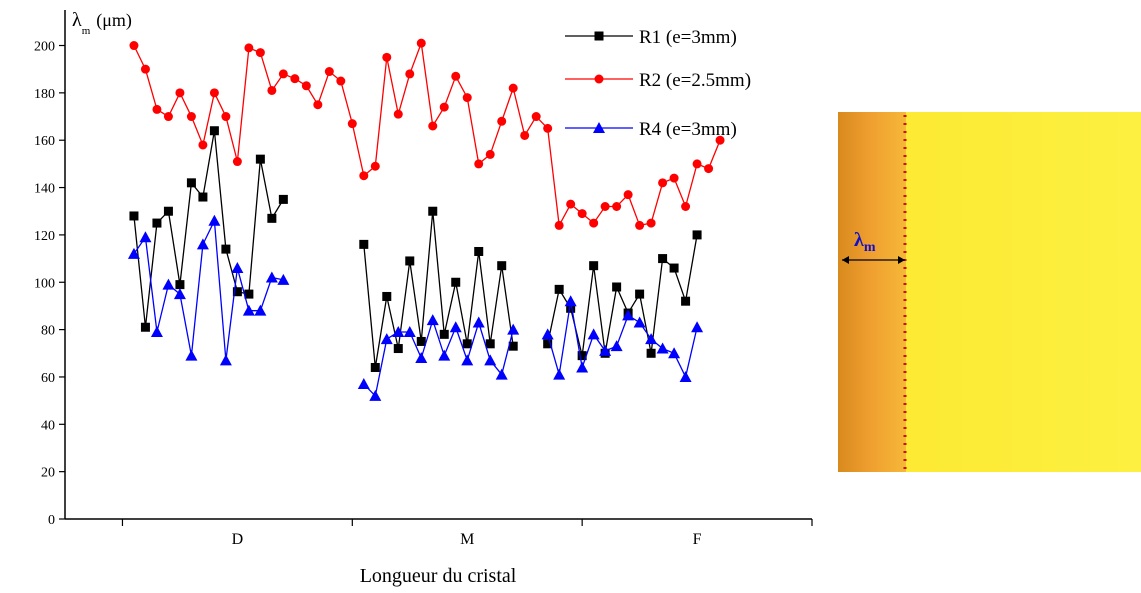  Describe the element at coordinates (44, 47) in the screenshot. I see `y-tick-label: 200` at that location.